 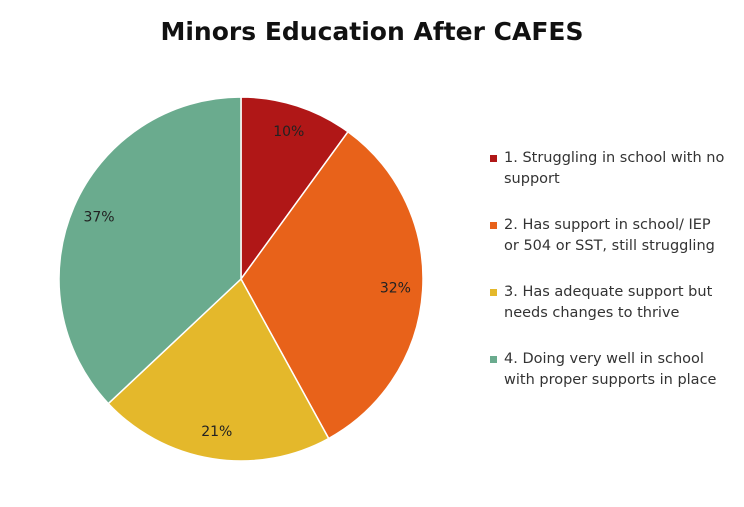 What do you see at coordinates (614, 168) in the screenshot?
I see `legend-label: 1. Struggling in school with no support` at bounding box center [614, 168].